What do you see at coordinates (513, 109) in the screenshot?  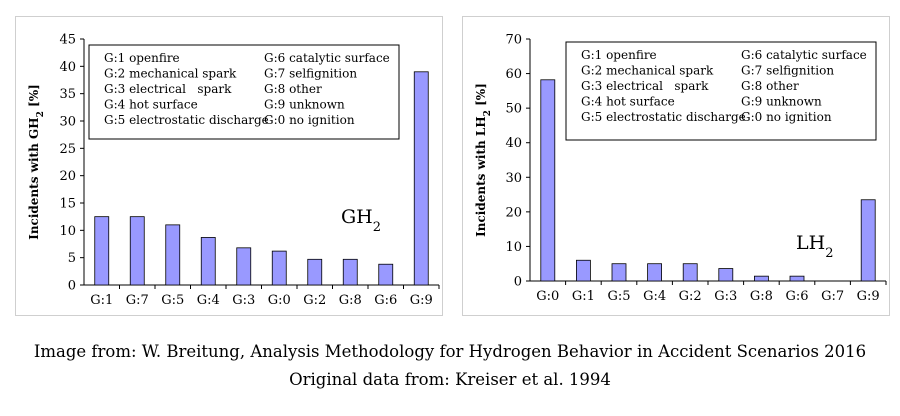 I see `y-tick-label: 50` at bounding box center [513, 109].